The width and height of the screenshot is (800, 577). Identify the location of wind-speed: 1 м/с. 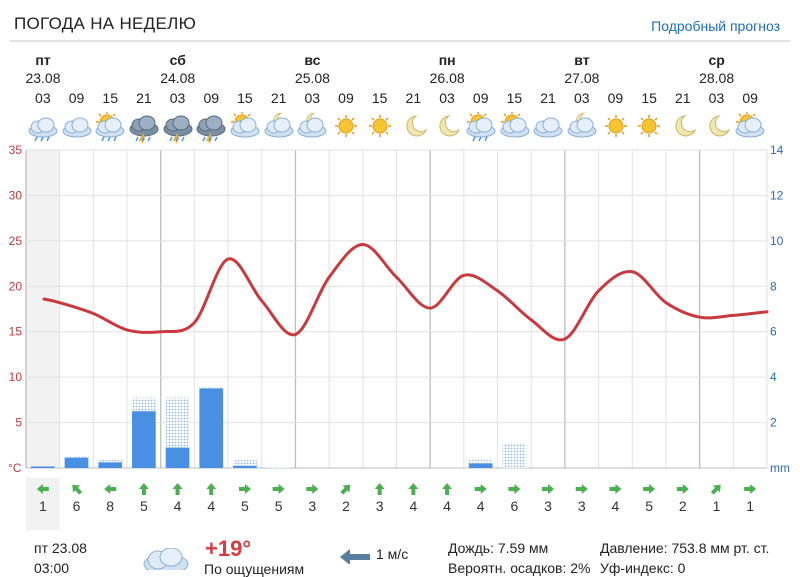
(392, 554).